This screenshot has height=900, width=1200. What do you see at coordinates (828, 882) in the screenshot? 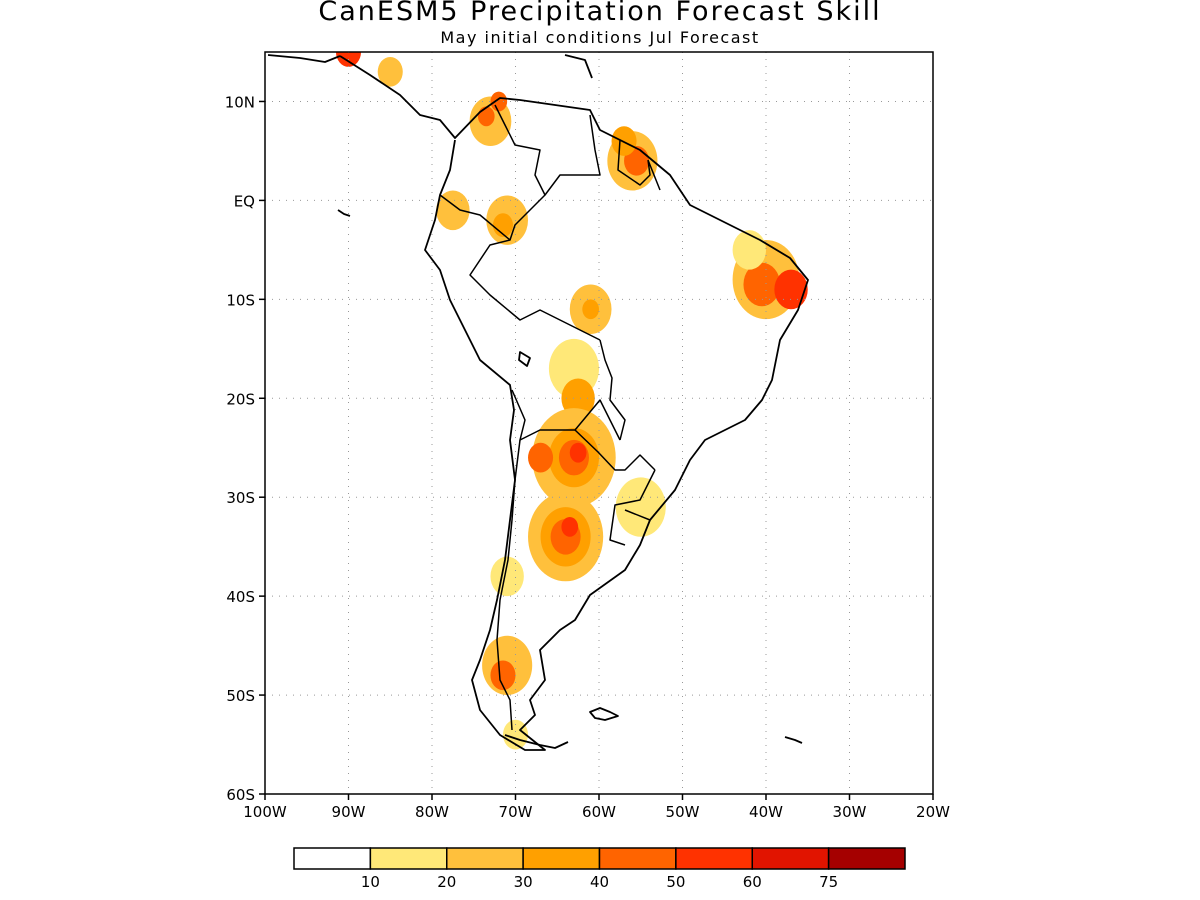
I see `colorbar-label: 75` at bounding box center [828, 882].